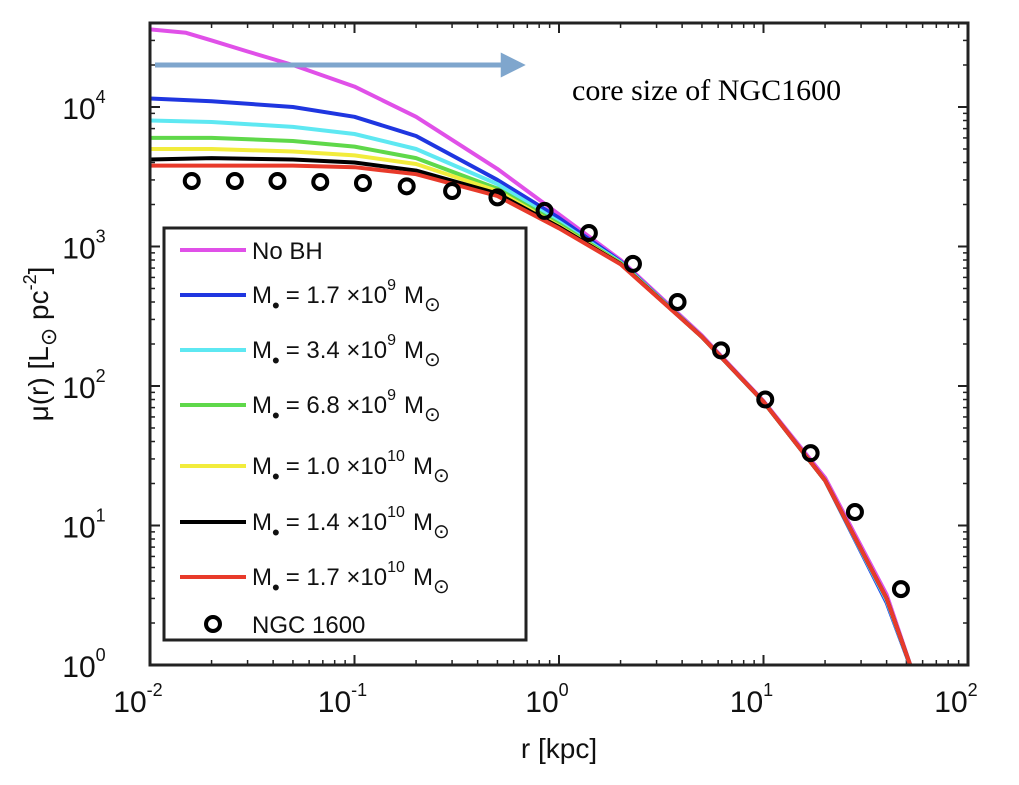  I want to click on x-tick-label: 10², so click(955, 699).